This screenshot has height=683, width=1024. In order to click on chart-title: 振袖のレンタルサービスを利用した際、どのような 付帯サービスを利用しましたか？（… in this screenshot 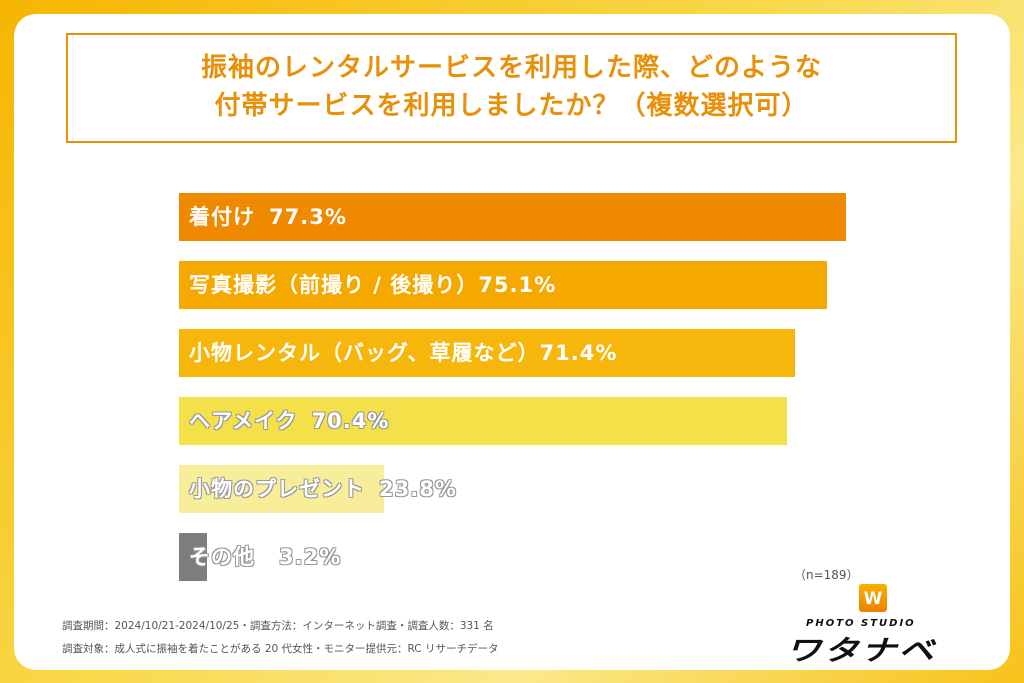, I will do `click(511, 88)`.